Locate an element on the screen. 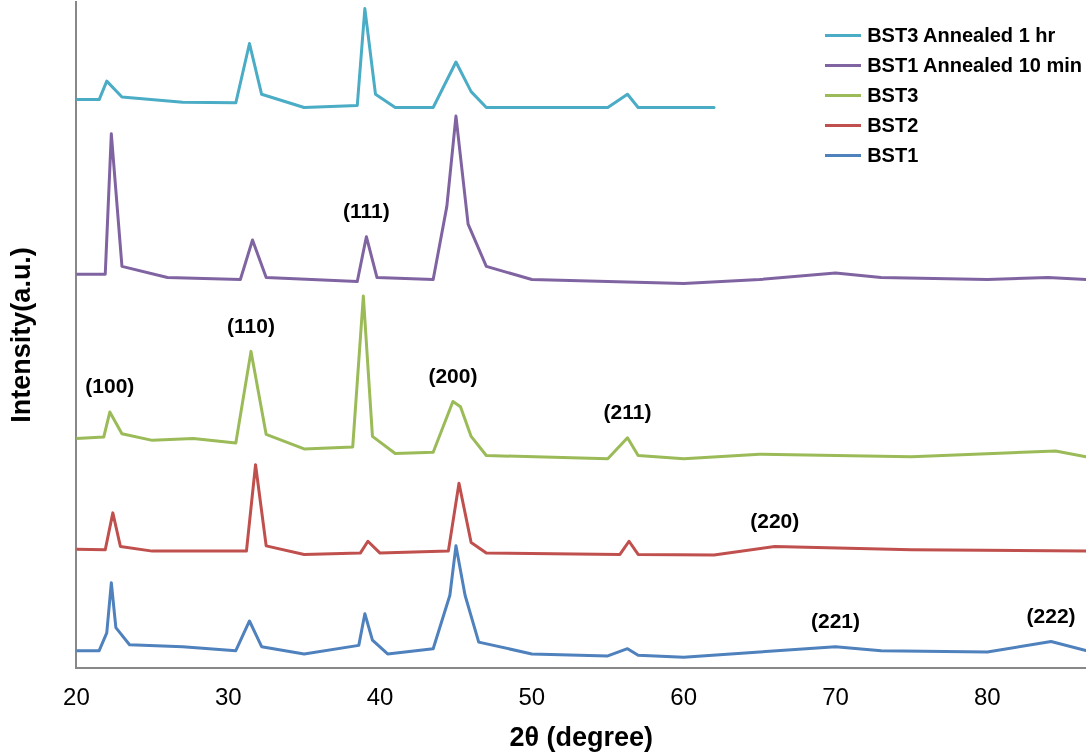 The width and height of the screenshot is (1086, 755). legend-label: BST3 is located at coordinates (893, 95).